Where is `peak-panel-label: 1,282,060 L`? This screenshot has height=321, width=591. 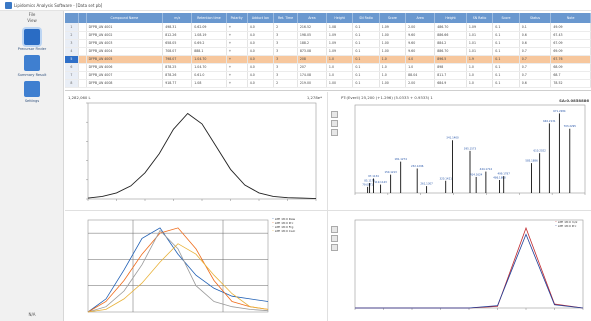 peak-panel-label: 1,282,060 L is located at coordinates (79, 97).